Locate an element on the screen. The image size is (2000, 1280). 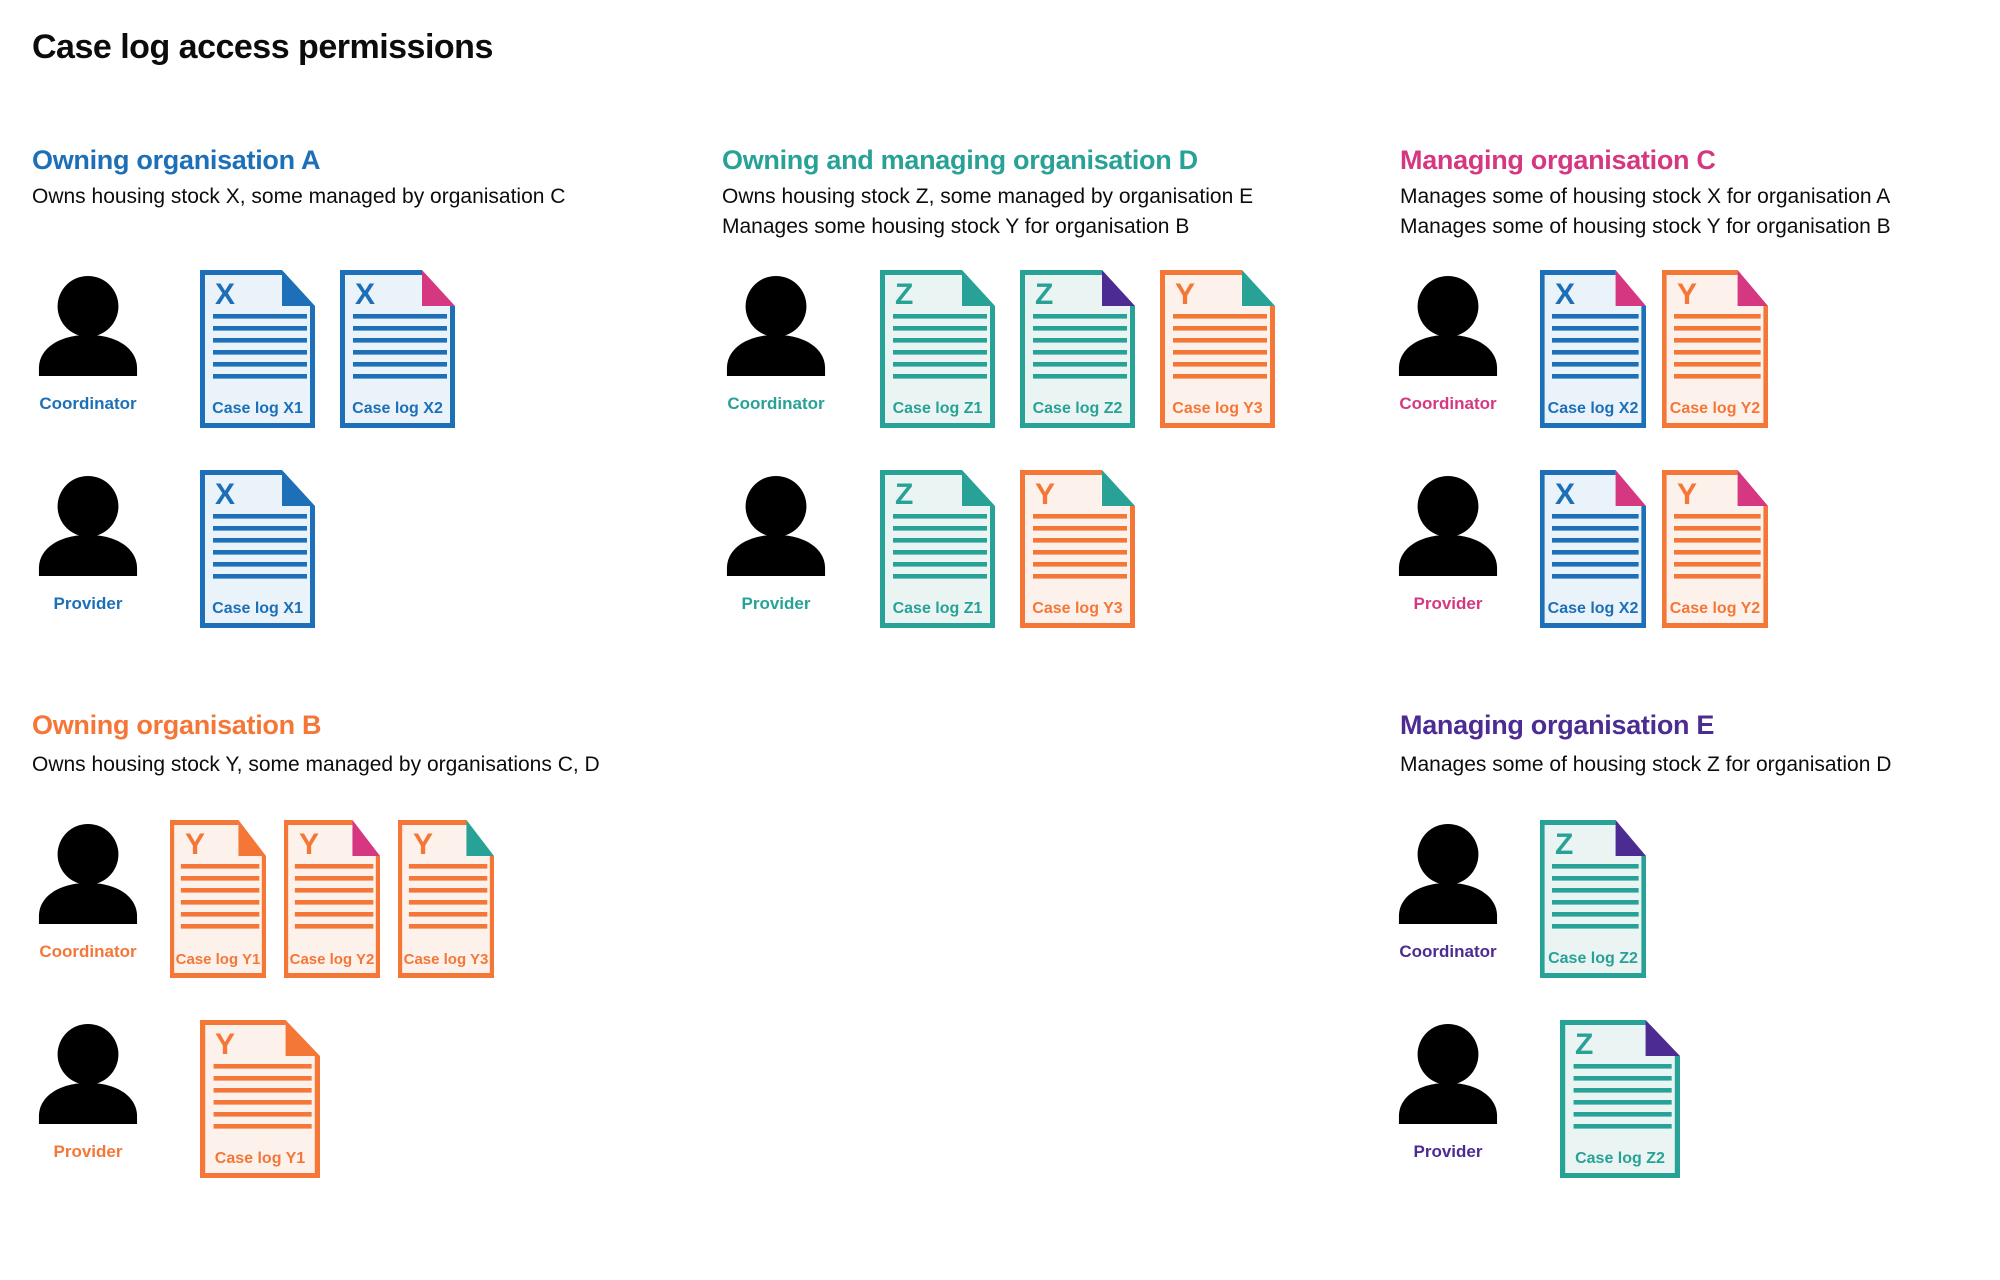
coordinator-docs-row: Z Case log Z2 is located at coordinates (1593, 899).